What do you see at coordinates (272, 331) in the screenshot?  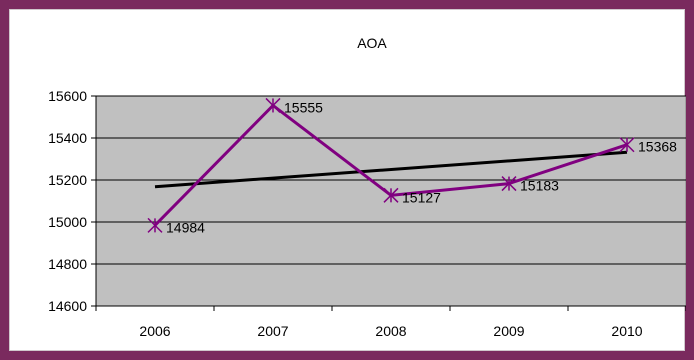 I see `x-tick-label: 2007` at bounding box center [272, 331].